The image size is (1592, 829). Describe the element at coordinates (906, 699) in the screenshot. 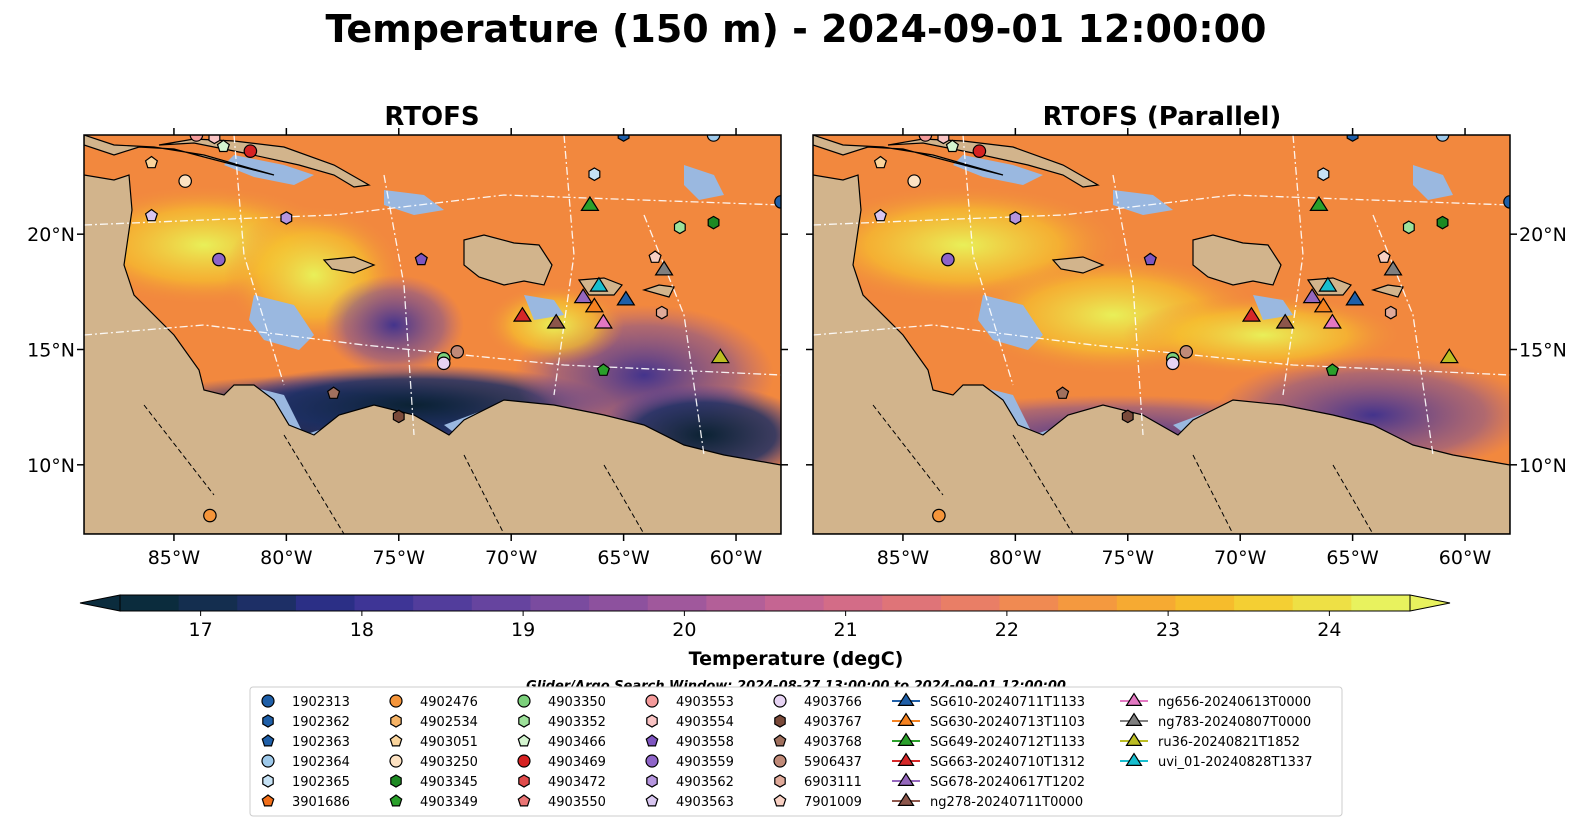

I see `legend-marker-SG610-20240711T1133` at that location.